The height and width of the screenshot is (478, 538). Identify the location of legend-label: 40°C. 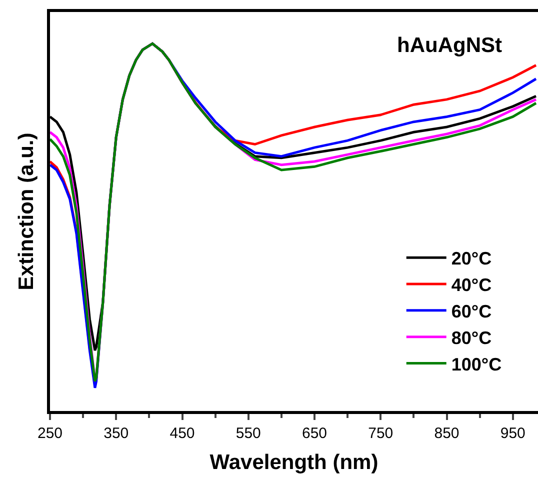
(471, 285).